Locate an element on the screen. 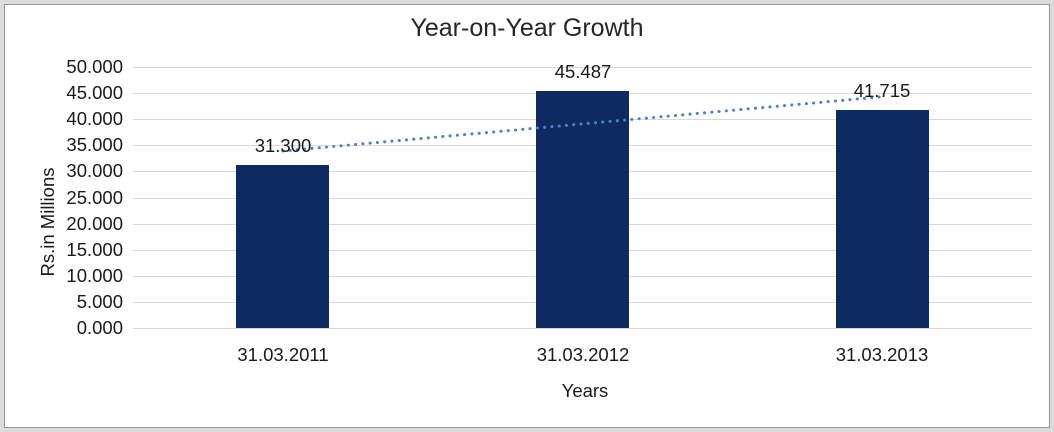  x-tick-label: 31.03.2012 is located at coordinates (583, 354).